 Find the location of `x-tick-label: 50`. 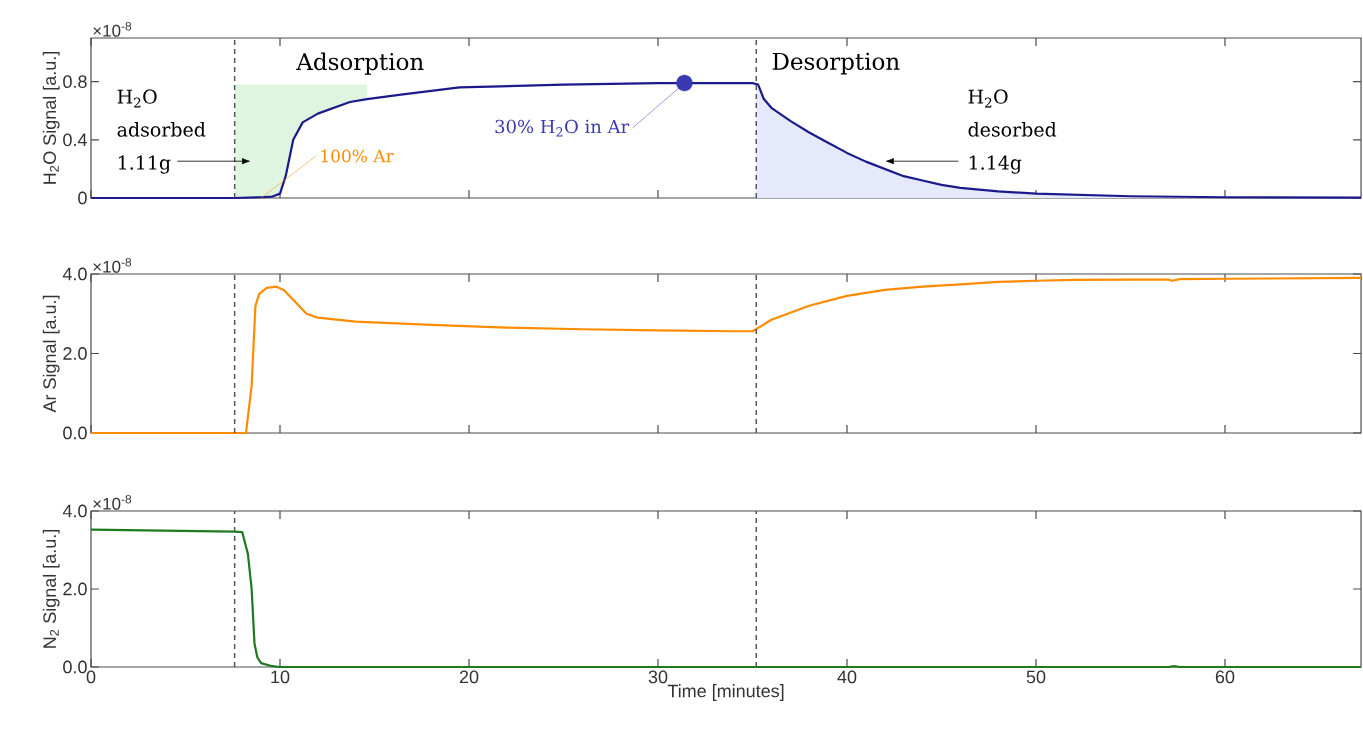

x-tick-label: 50 is located at coordinates (1036, 677).